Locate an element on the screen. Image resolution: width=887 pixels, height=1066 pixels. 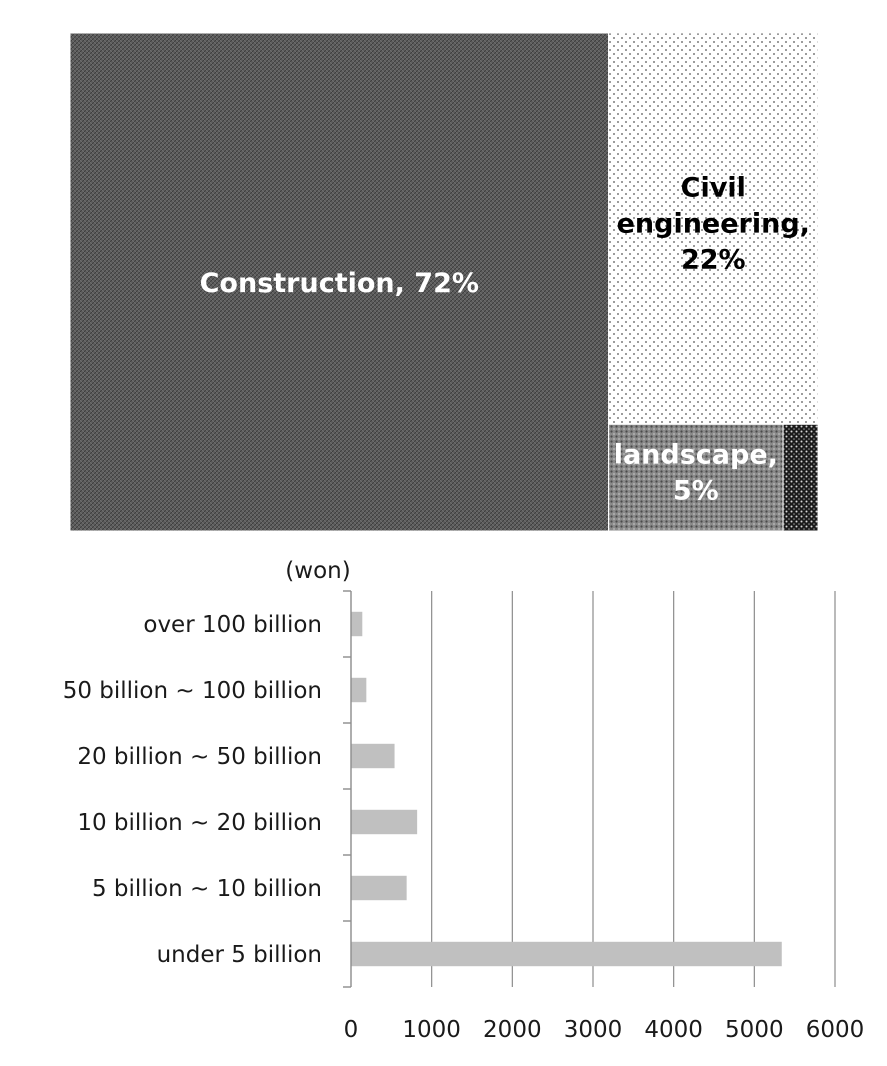
x-tick-label: 3000 is located at coordinates (593, 1030).